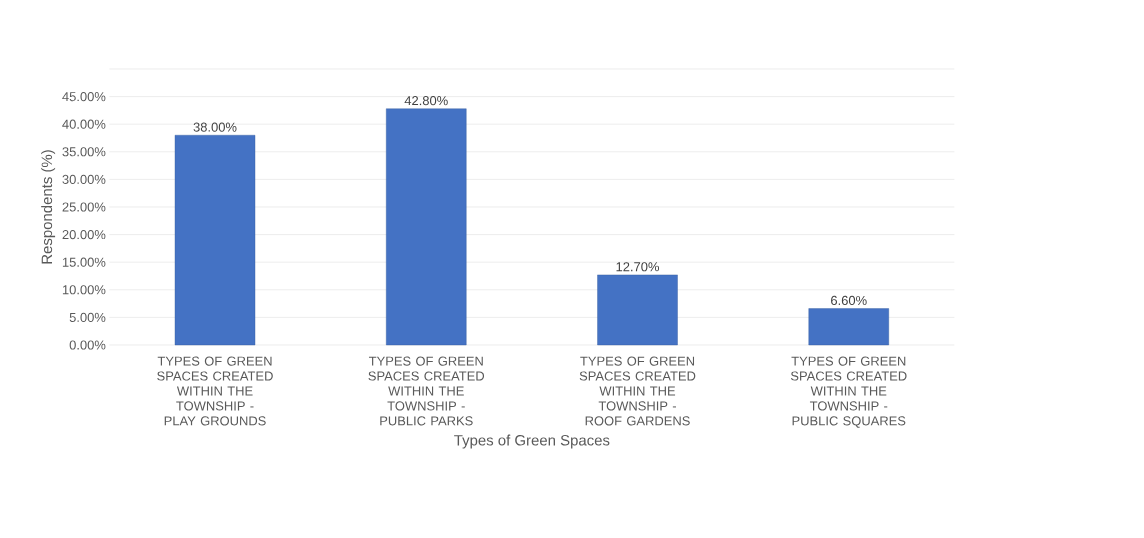  I want to click on x-tick-label: TYPES OF GREEN SPACES CREATED WITHIN THE TOWNSHIP - PUBLIC PARKS, so click(426, 391).